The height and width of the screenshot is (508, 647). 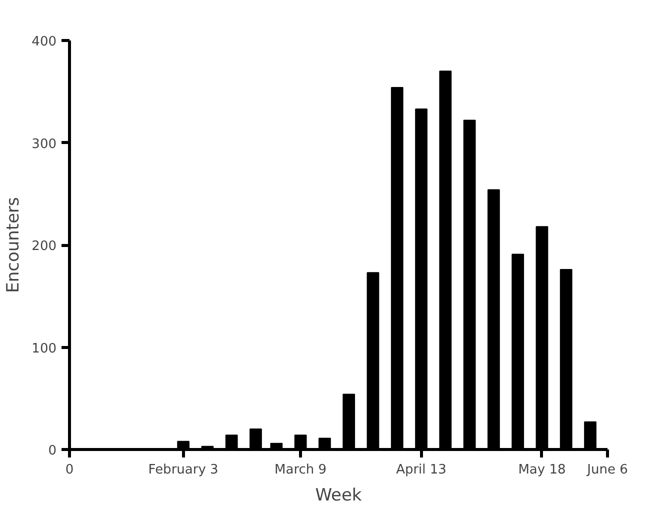 What do you see at coordinates (44, 144) in the screenshot?
I see `y-tick-label: 300` at bounding box center [44, 144].